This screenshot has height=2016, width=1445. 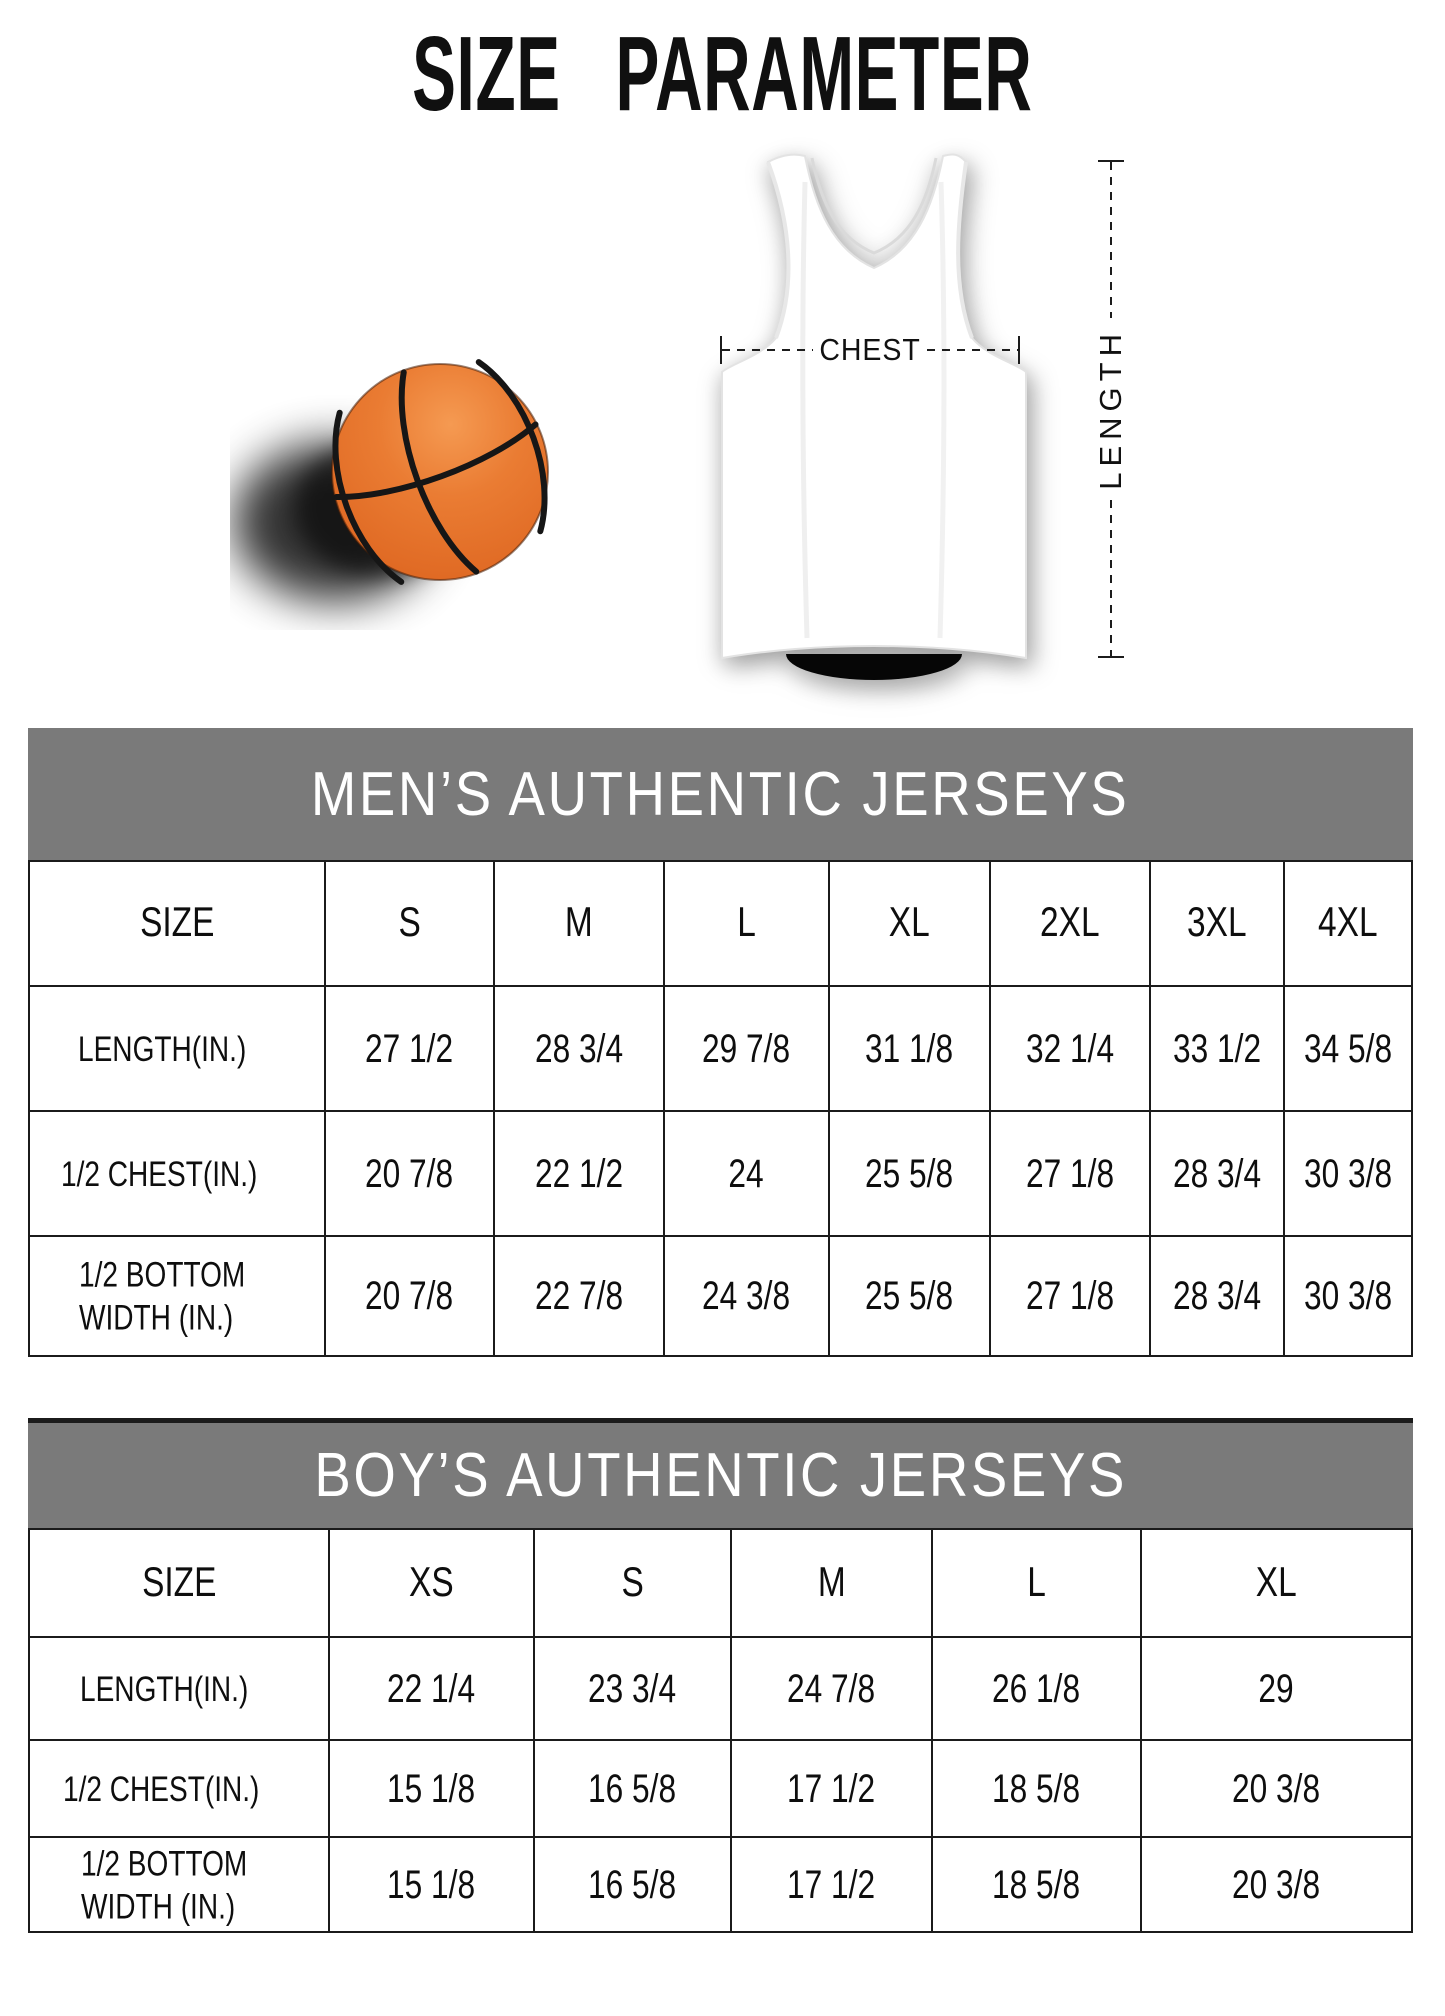 I want to click on size-value-cell: 22 7/8, so click(x=579, y=1296).